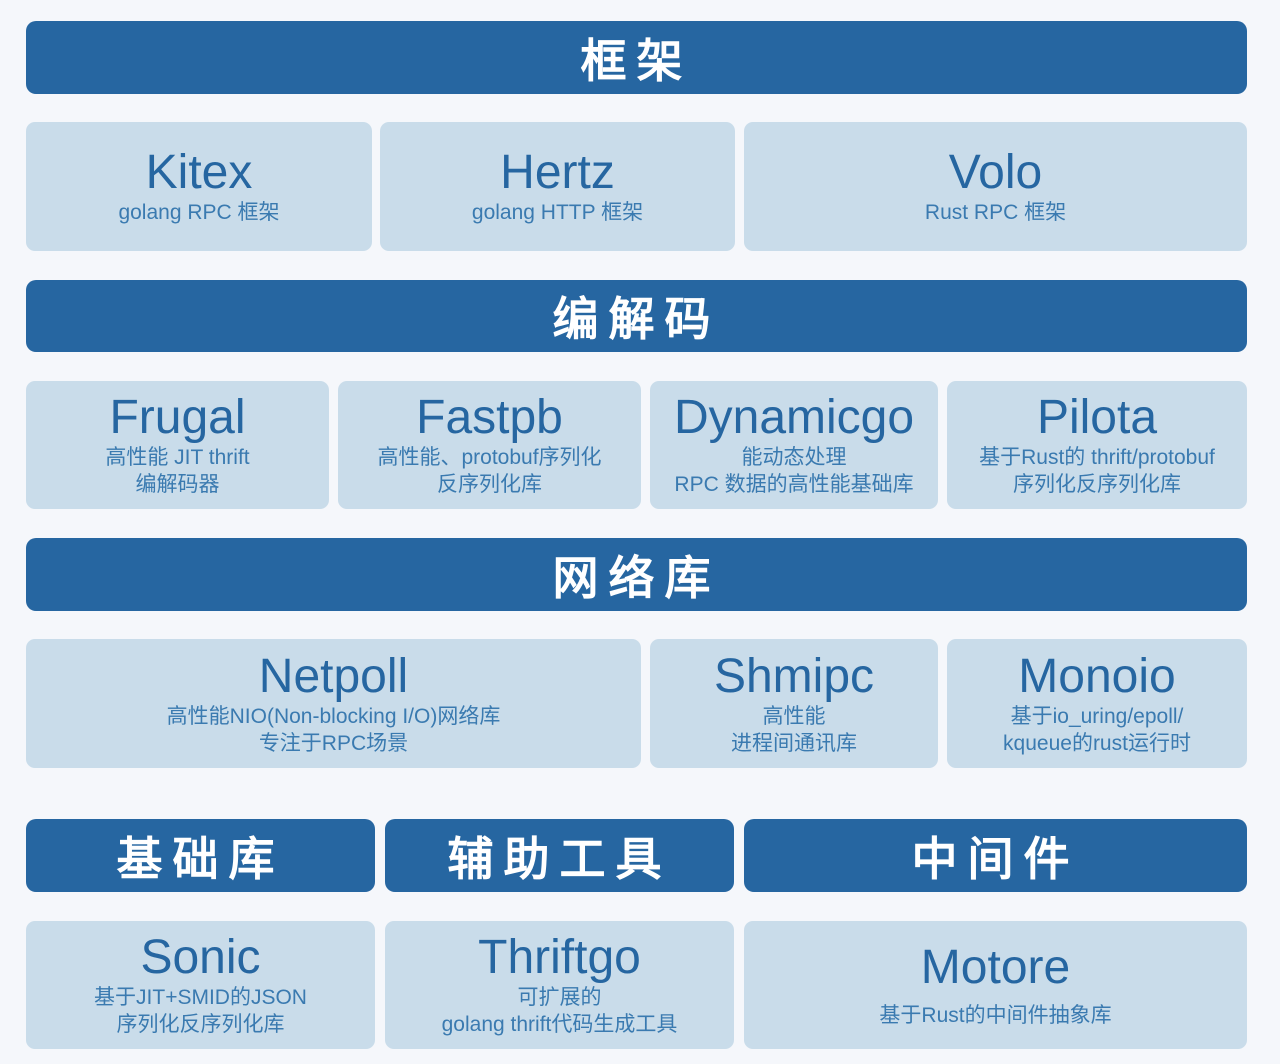 The width and height of the screenshot is (1280, 1064). I want to click on card-desc: 可扩展的 golang thrift代码生成工具, so click(559, 1011).